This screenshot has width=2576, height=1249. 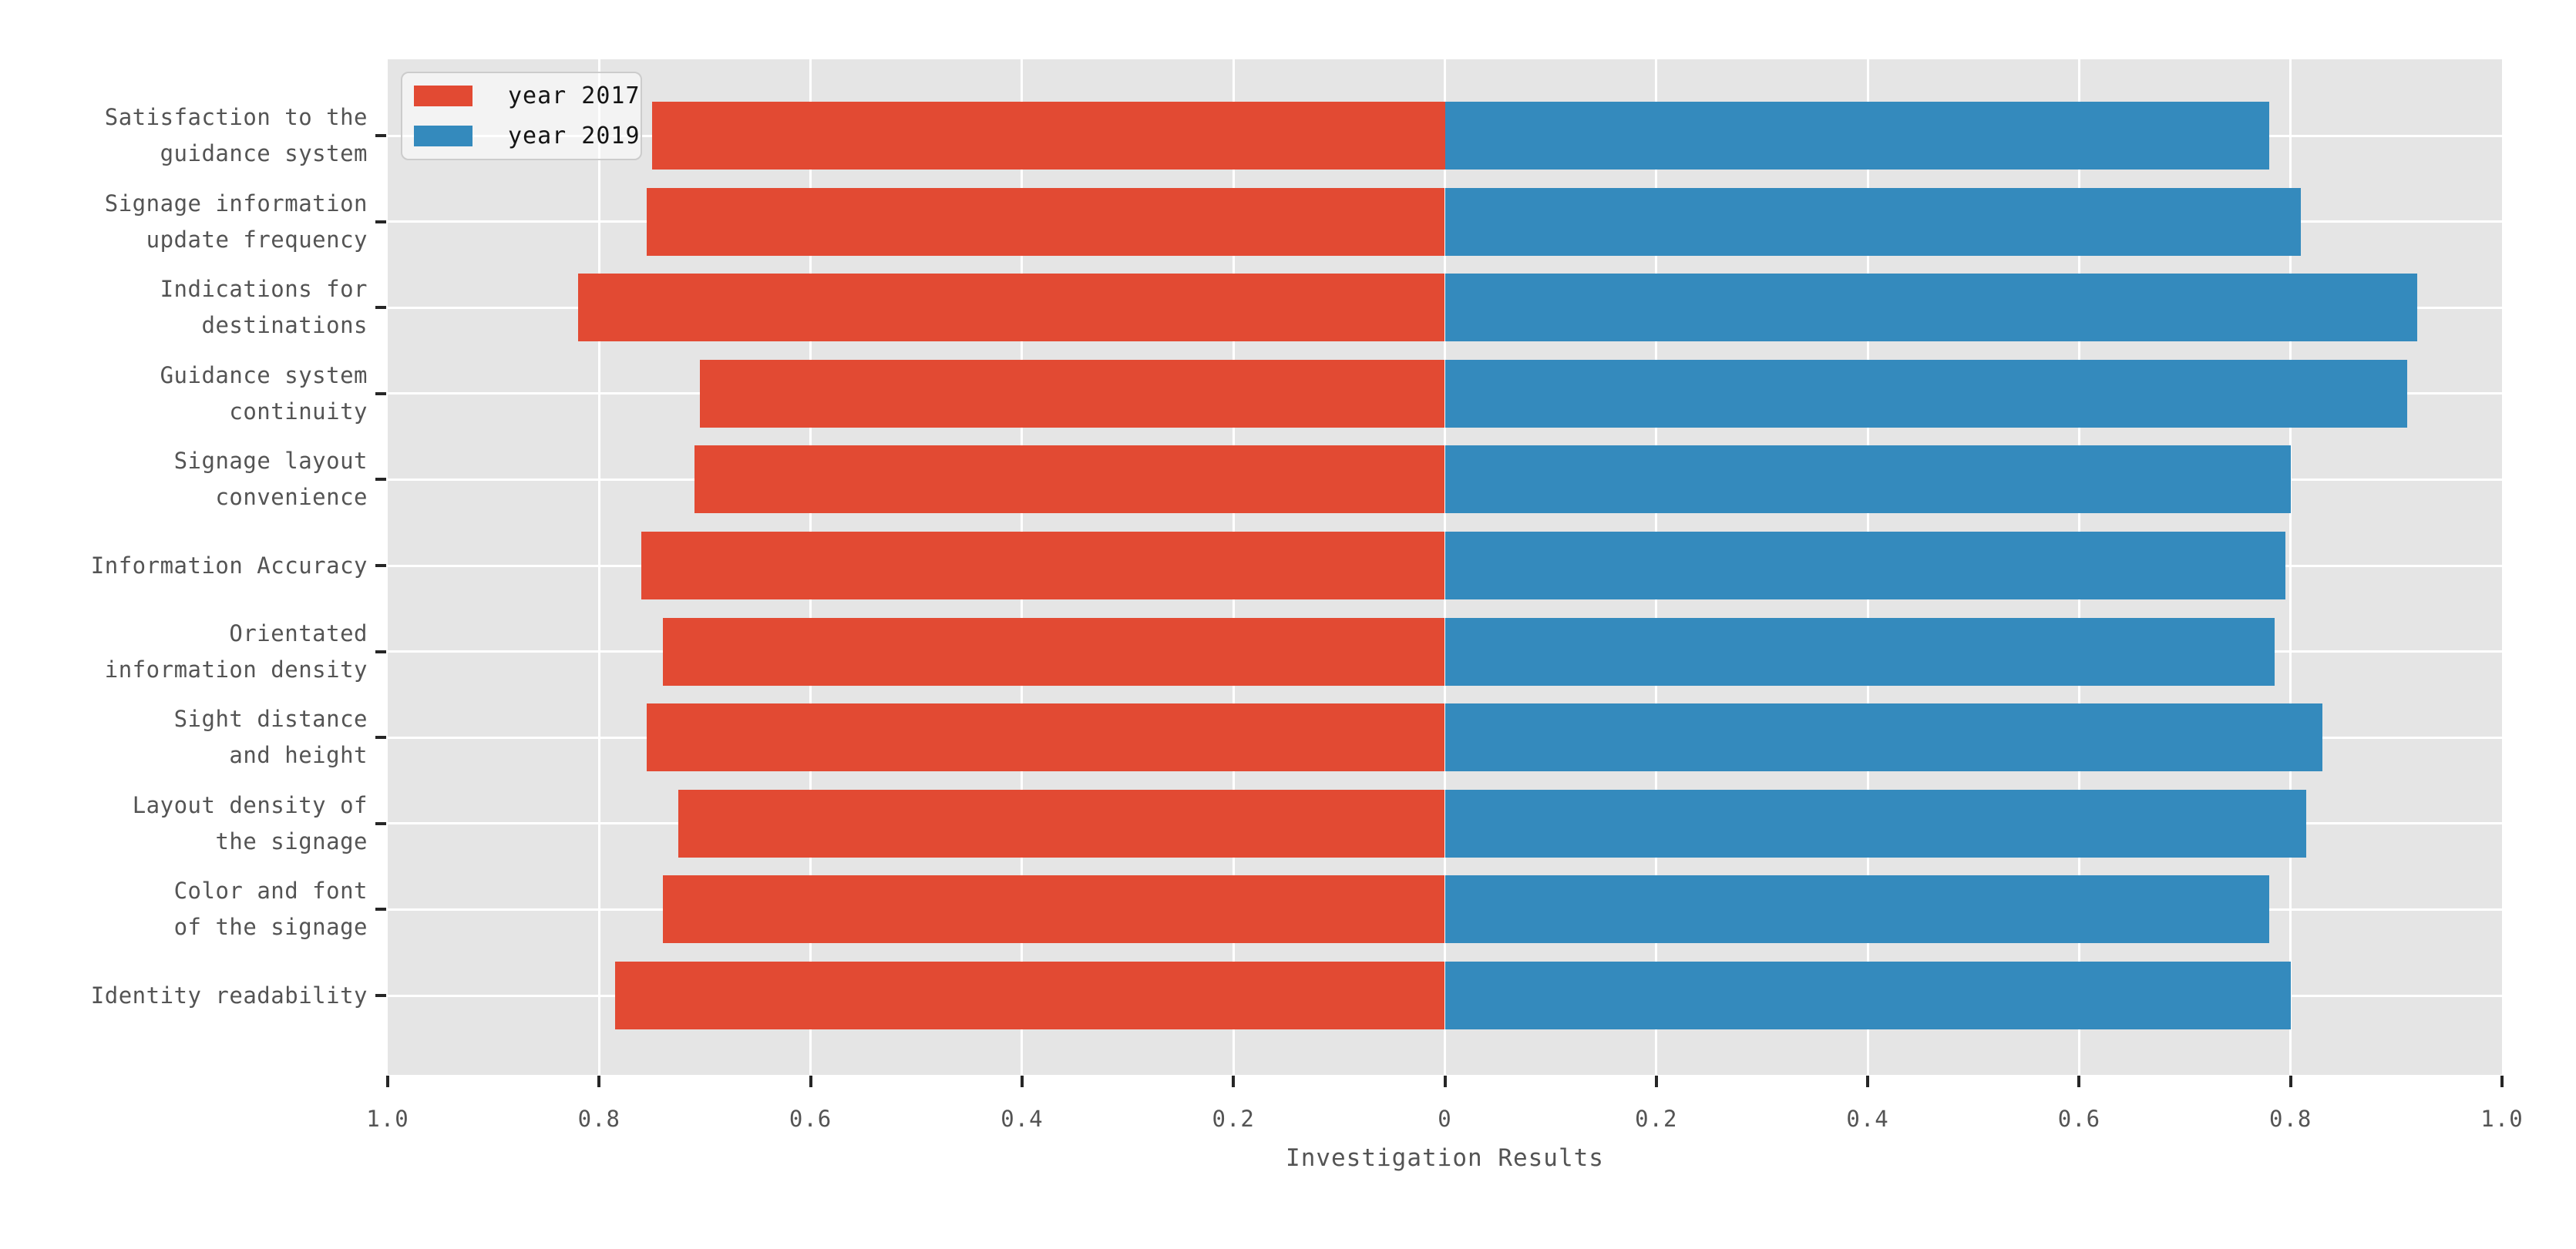 What do you see at coordinates (270, 910) in the screenshot?
I see `category-label-row-10: Color and font of the signage` at bounding box center [270, 910].